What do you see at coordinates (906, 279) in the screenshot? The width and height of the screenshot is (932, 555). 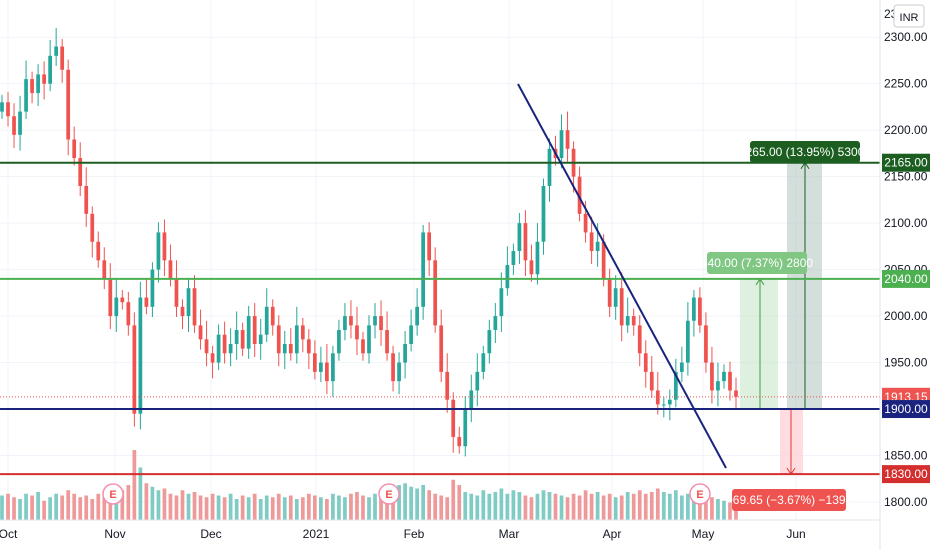 I see `level-tag-label: 2040.00` at bounding box center [906, 279].